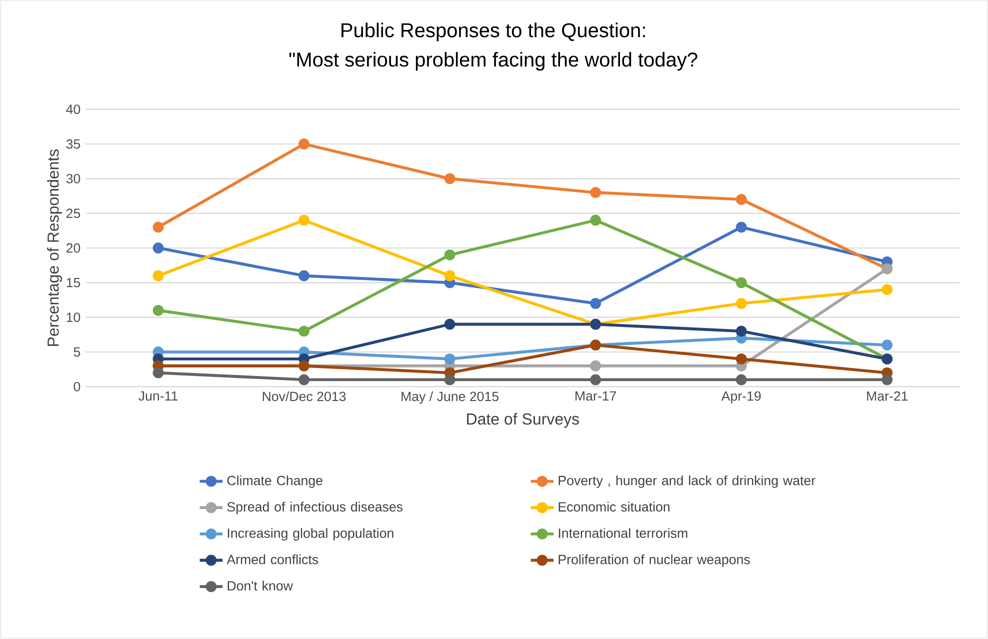  I want to click on legend-label: Proliferation of nuclear weapons, so click(654, 561).